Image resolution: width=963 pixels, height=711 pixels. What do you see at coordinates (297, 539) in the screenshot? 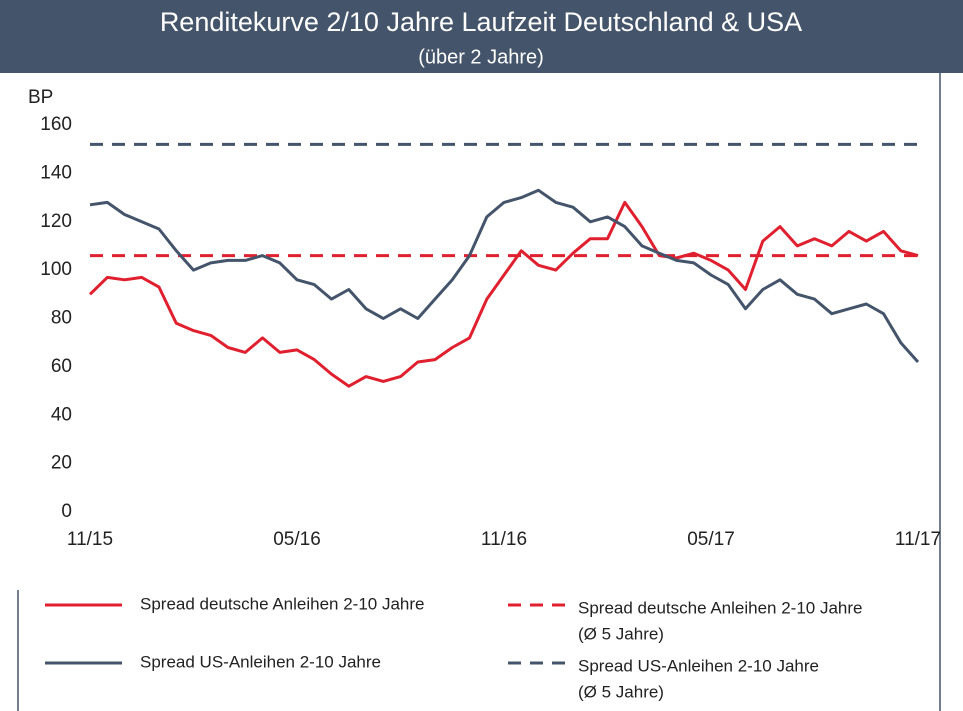
I see `x-tick-label: 05/16` at bounding box center [297, 539].